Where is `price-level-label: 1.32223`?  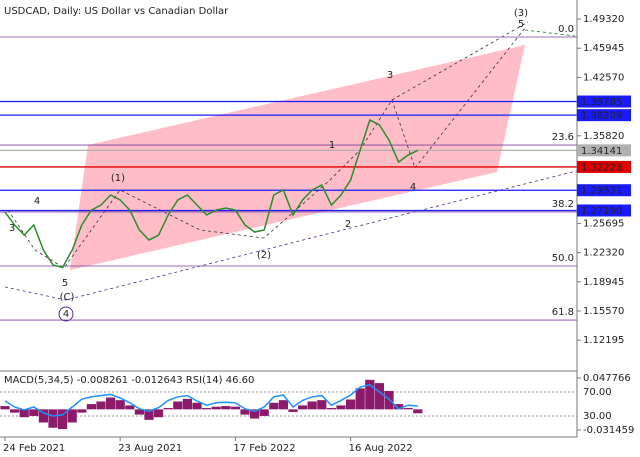 price-level-label: 1.32223 is located at coordinates (601, 167).